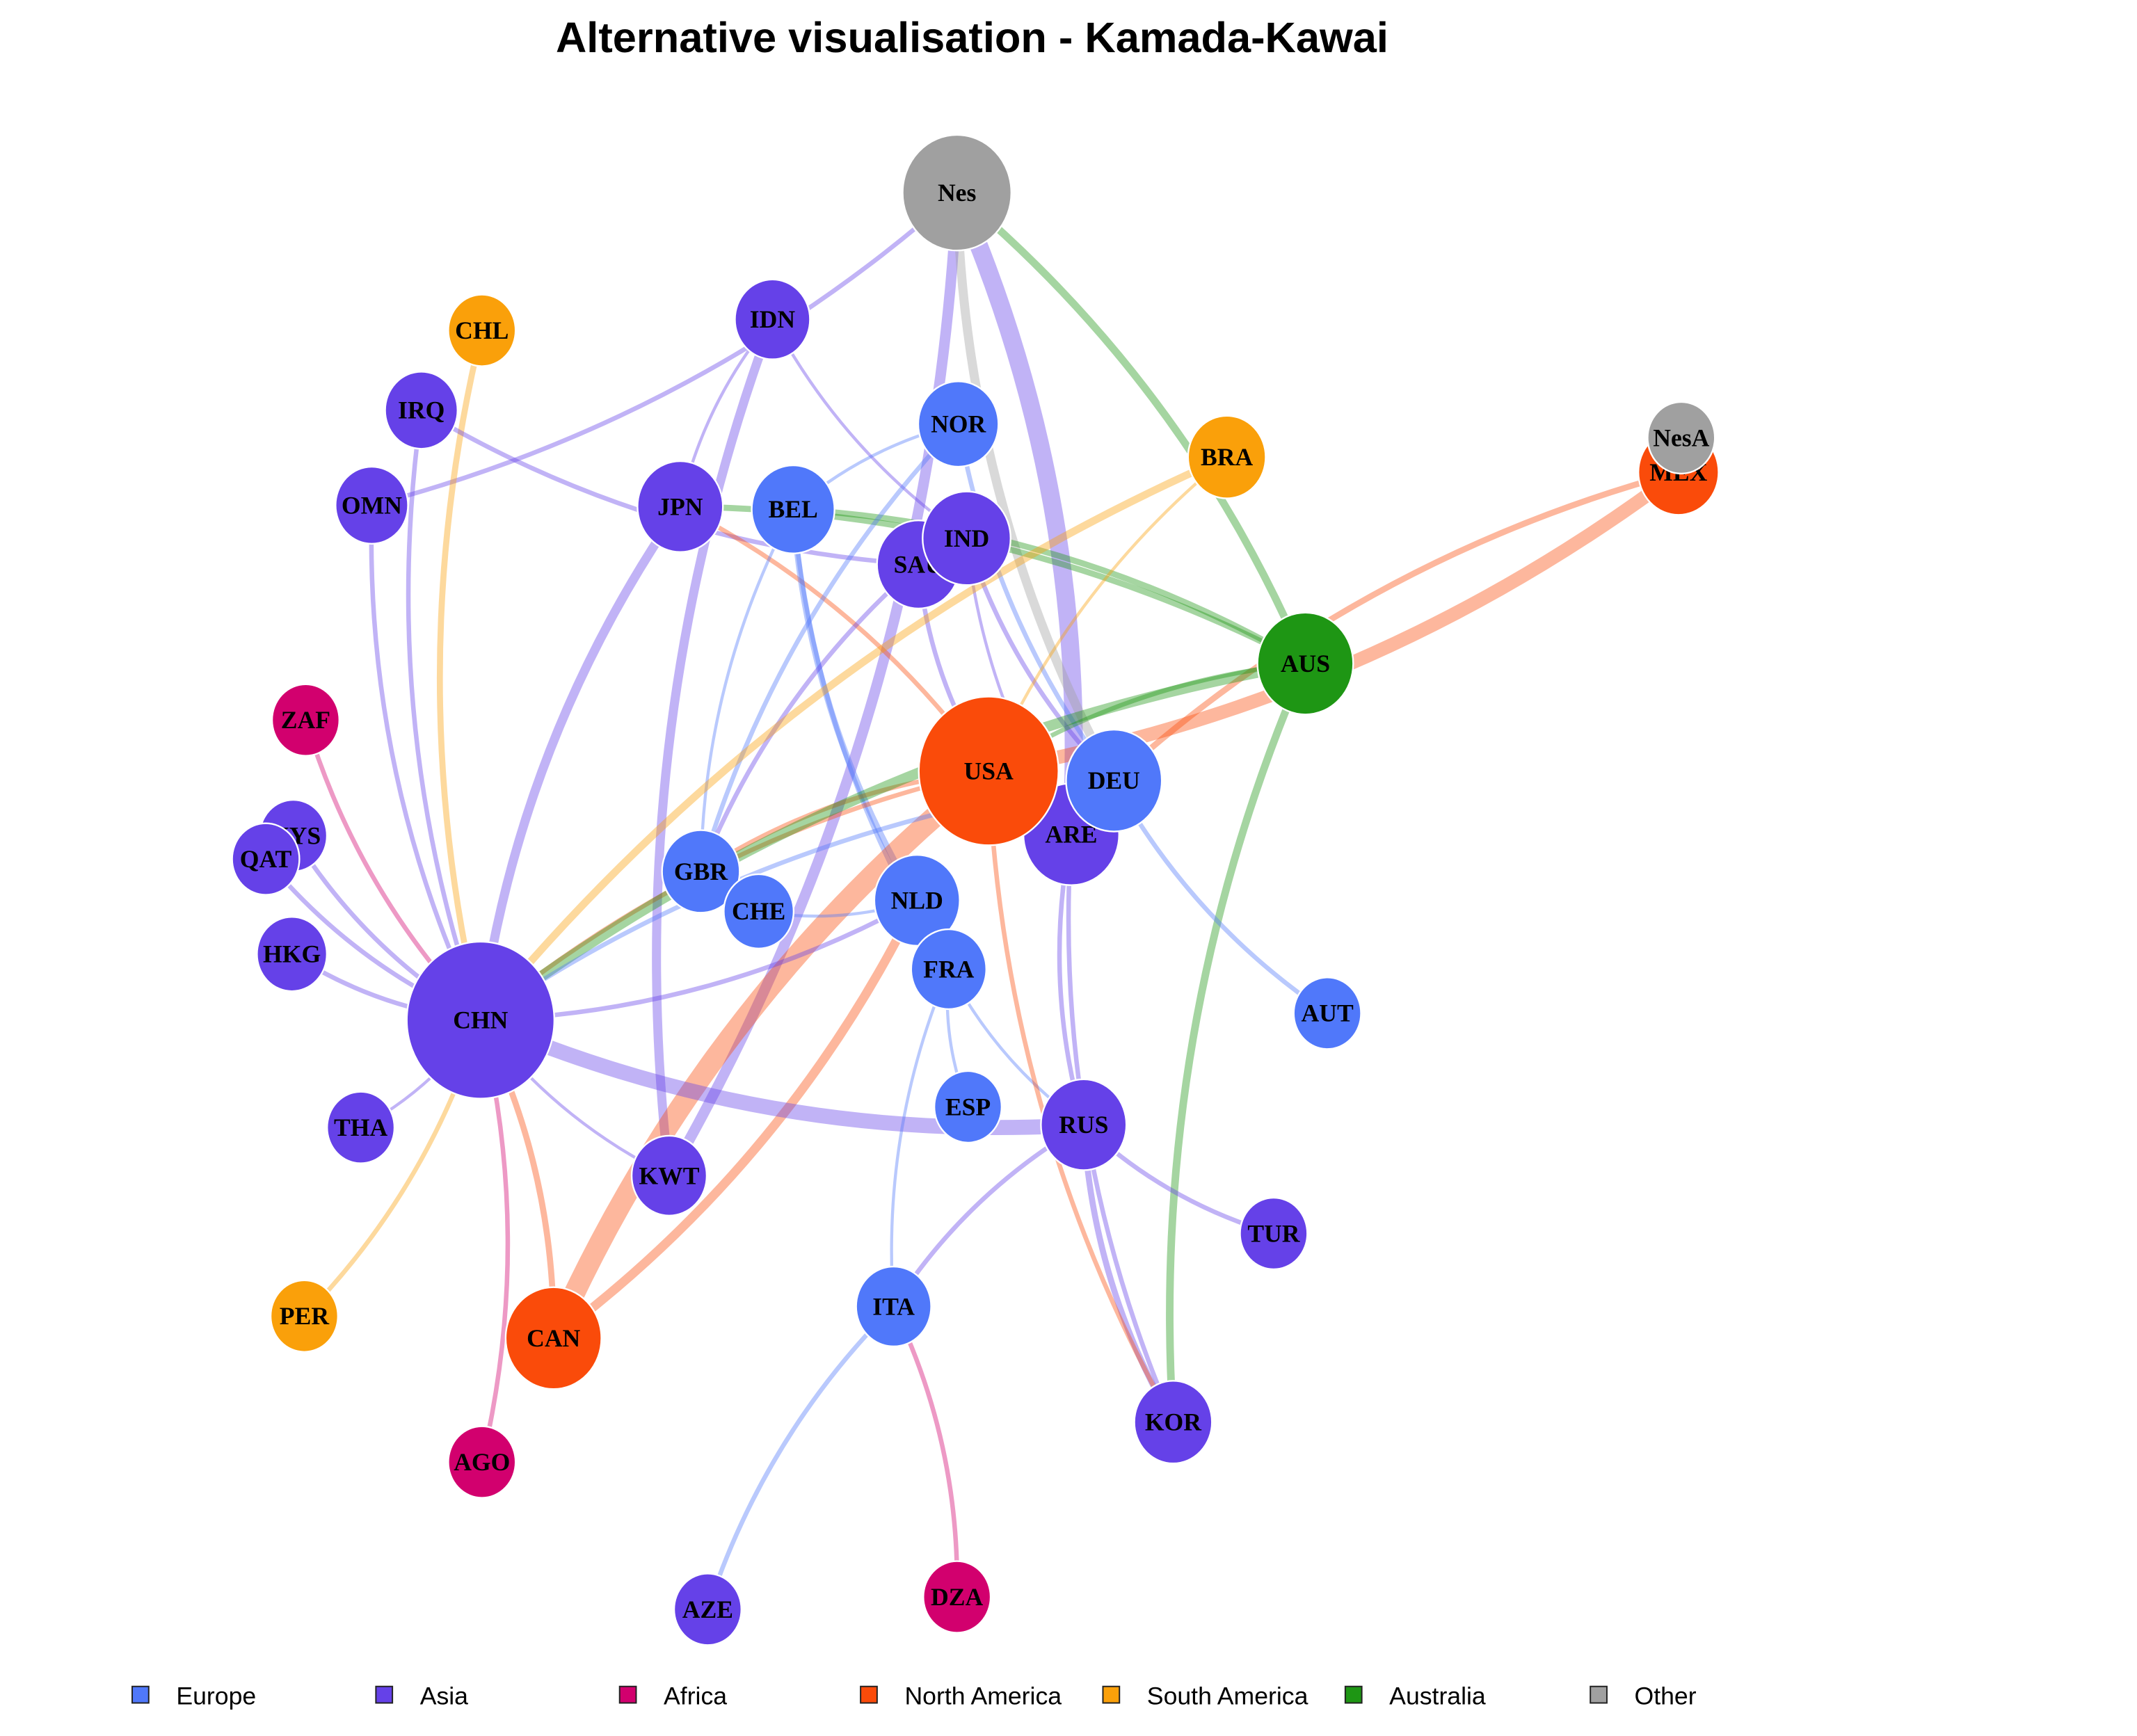 Image resolution: width=2137 pixels, height=1736 pixels. I want to click on node-label: AGO, so click(482, 1462).